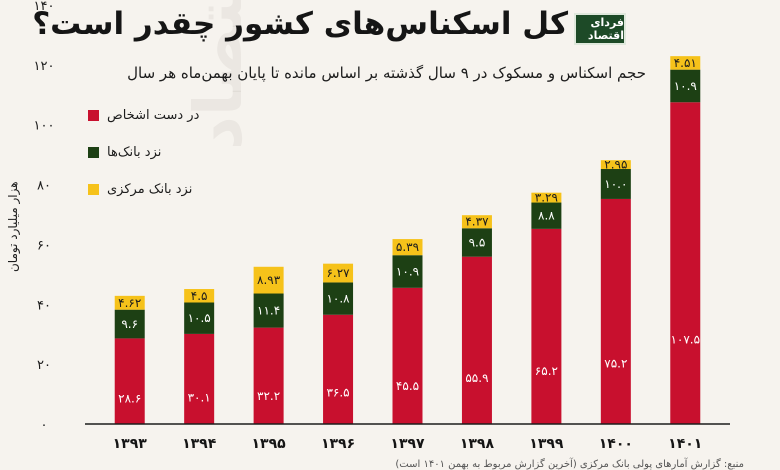 This screenshot has width=780, height=470. I want to click on y-axis-label: هزار میلیارد تومان, so click(13, 226).